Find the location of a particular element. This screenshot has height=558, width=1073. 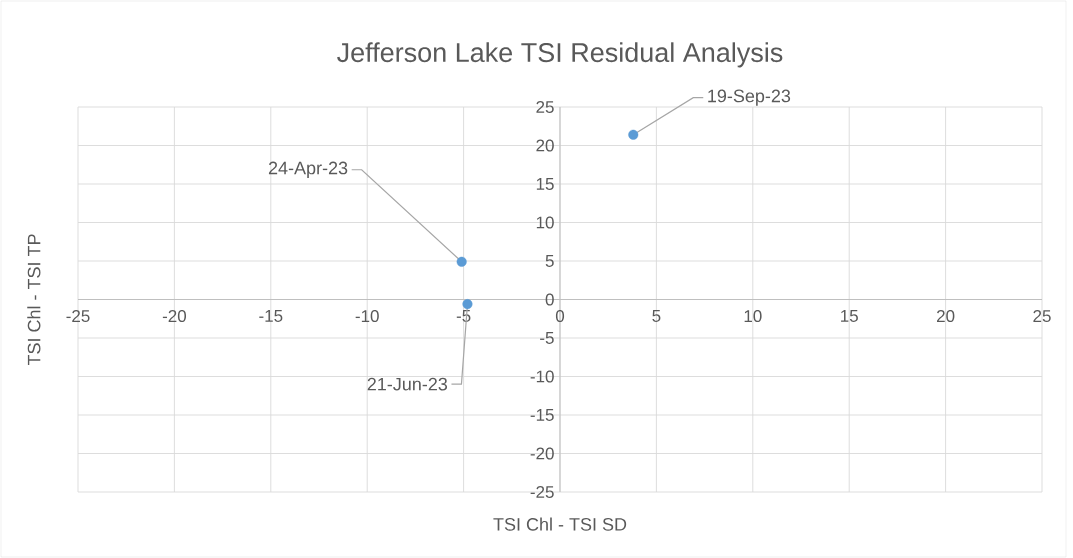

annotation: 19-Sep-23 is located at coordinates (749, 97).